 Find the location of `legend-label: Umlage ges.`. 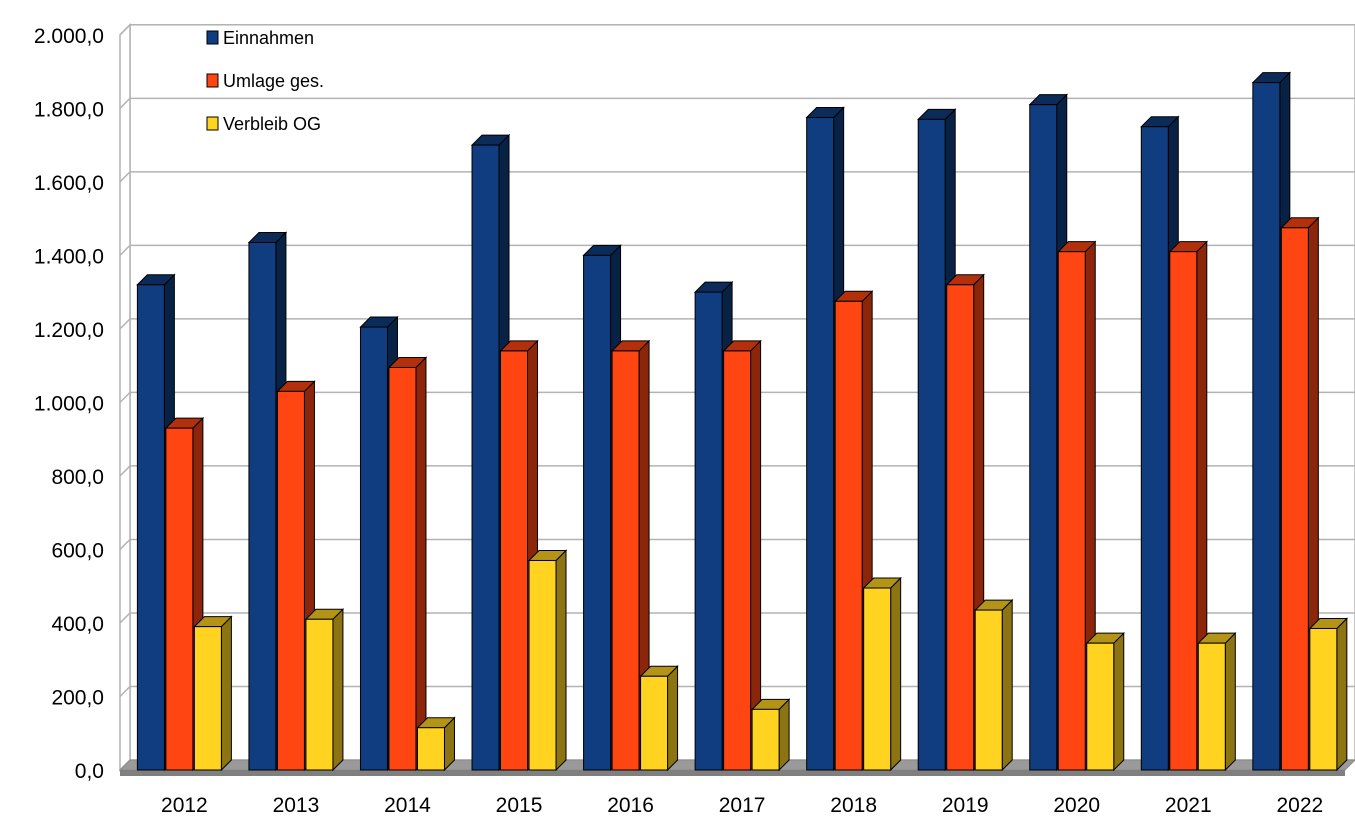

legend-label: Umlage ges. is located at coordinates (273, 81).